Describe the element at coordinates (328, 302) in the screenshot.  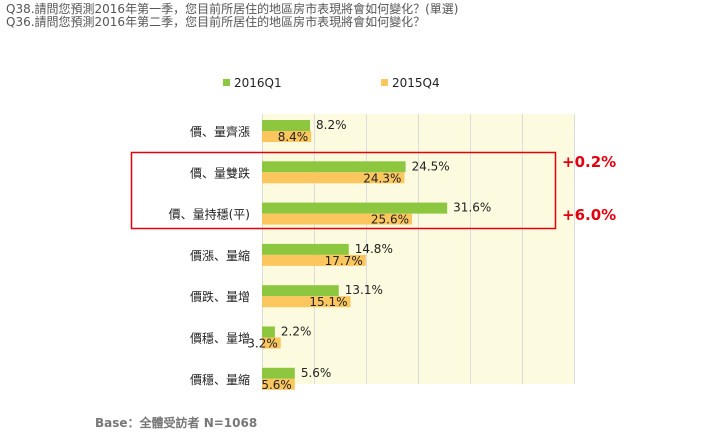
I see `value-label-q4: 15.1%` at that location.